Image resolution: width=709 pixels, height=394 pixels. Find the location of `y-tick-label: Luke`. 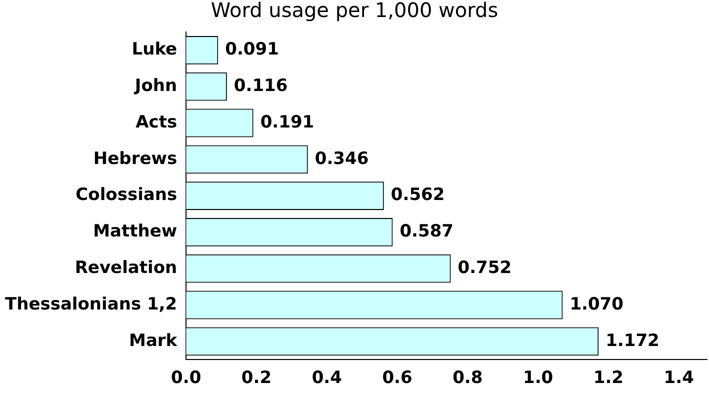

y-tick-label: Luke is located at coordinates (155, 50).